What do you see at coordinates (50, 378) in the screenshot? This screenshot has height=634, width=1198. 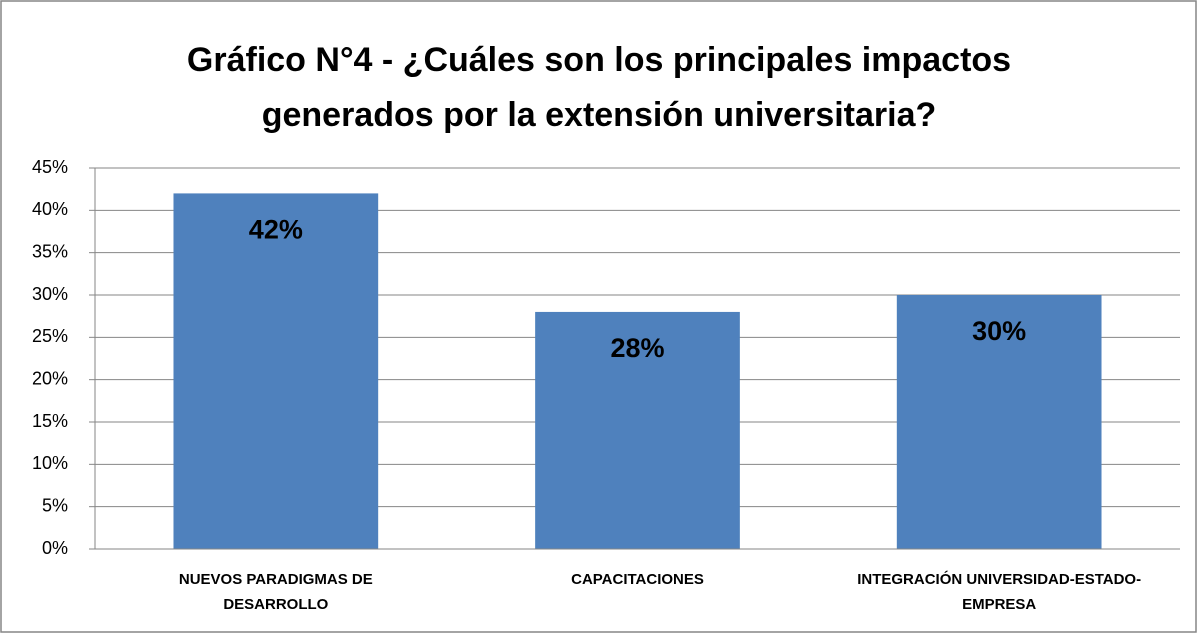 I see `y-tick-label: 20%` at bounding box center [50, 378].